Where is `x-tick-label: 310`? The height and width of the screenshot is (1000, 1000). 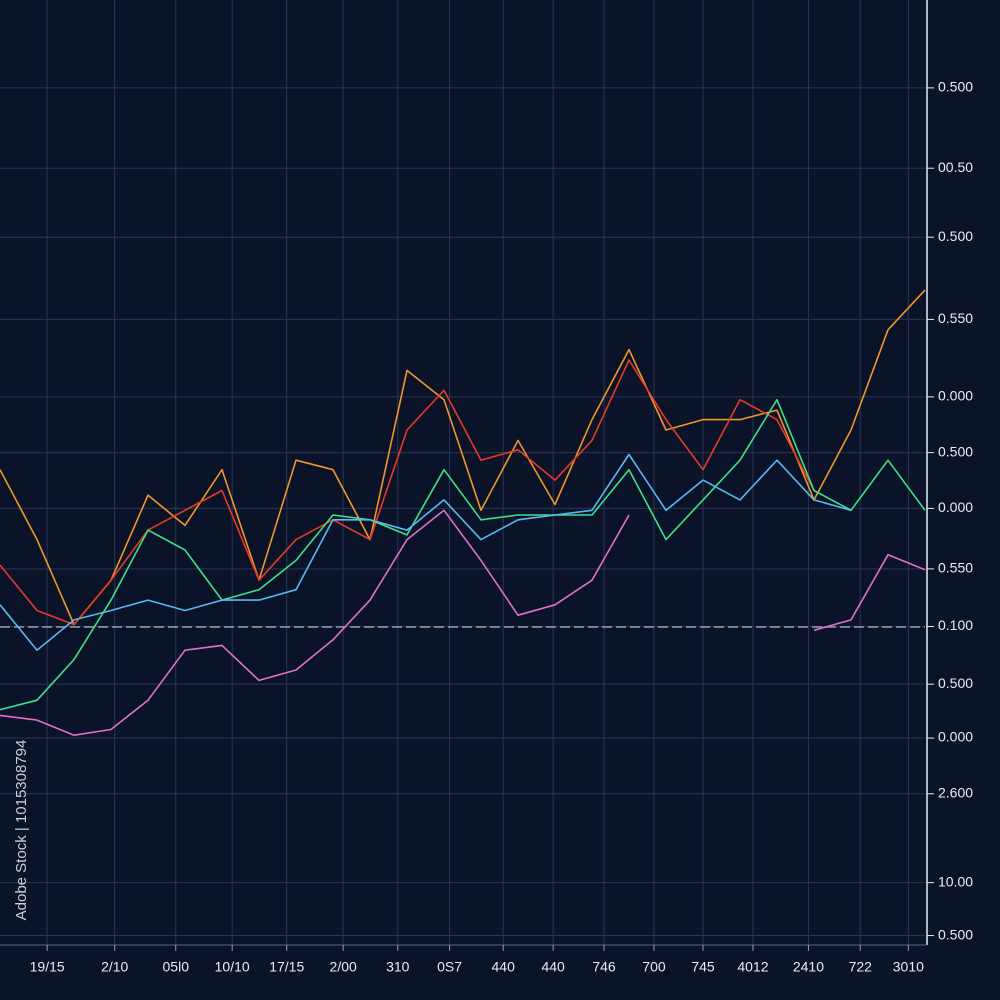
x-tick-label: 310 is located at coordinates (398, 967).